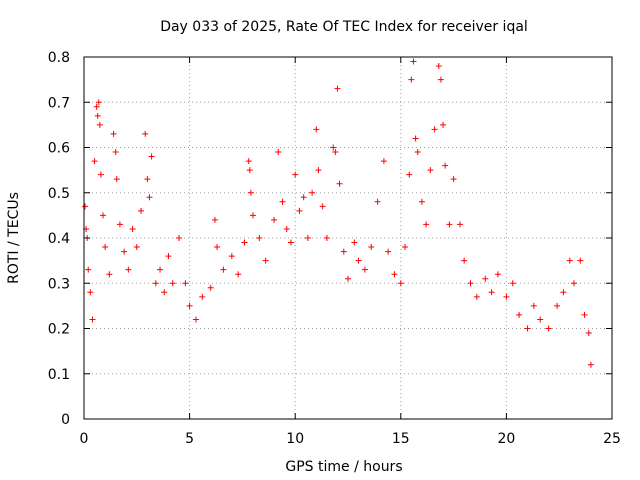  What do you see at coordinates (59, 194) in the screenshot?
I see `y-tick-label: 0.5` at bounding box center [59, 194].